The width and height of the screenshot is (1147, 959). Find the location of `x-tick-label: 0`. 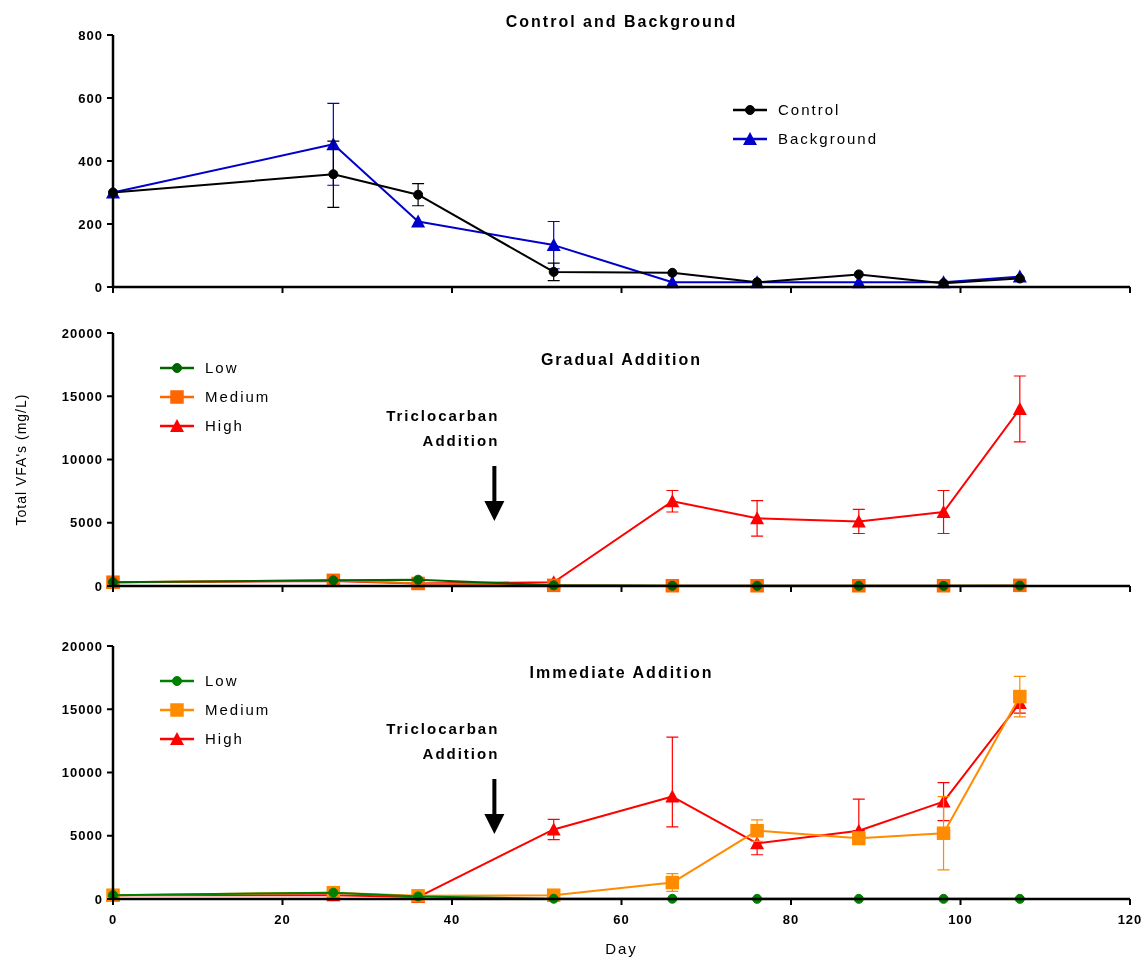

x-tick-label: 0 is located at coordinates (113, 919).